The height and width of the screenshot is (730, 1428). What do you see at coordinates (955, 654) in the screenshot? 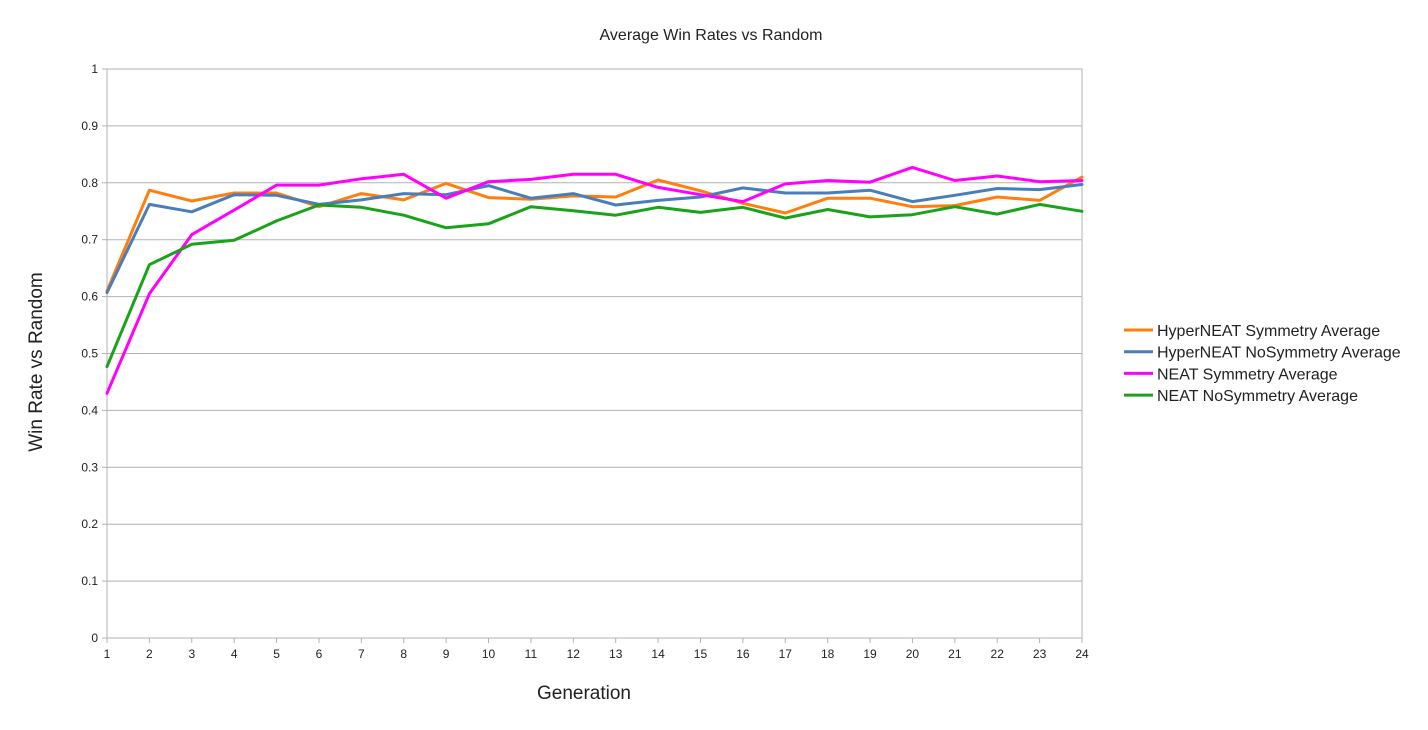
I see `x-tick-label: 21` at bounding box center [955, 654].